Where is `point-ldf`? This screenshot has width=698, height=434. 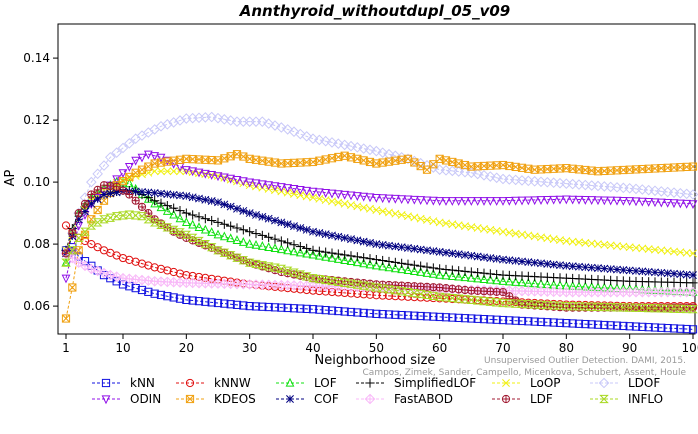 point-ldf is located at coordinates (123, 190).